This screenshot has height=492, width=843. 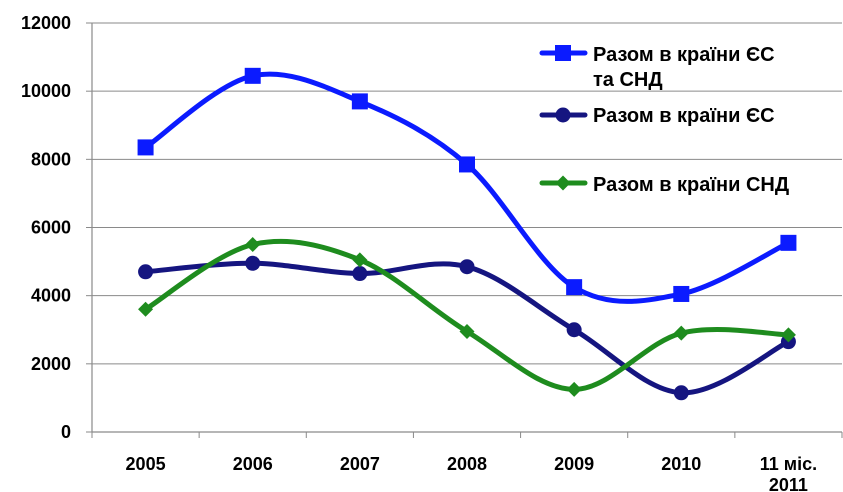 I want to click on y-tick-label: 2000, so click(x=51, y=364).